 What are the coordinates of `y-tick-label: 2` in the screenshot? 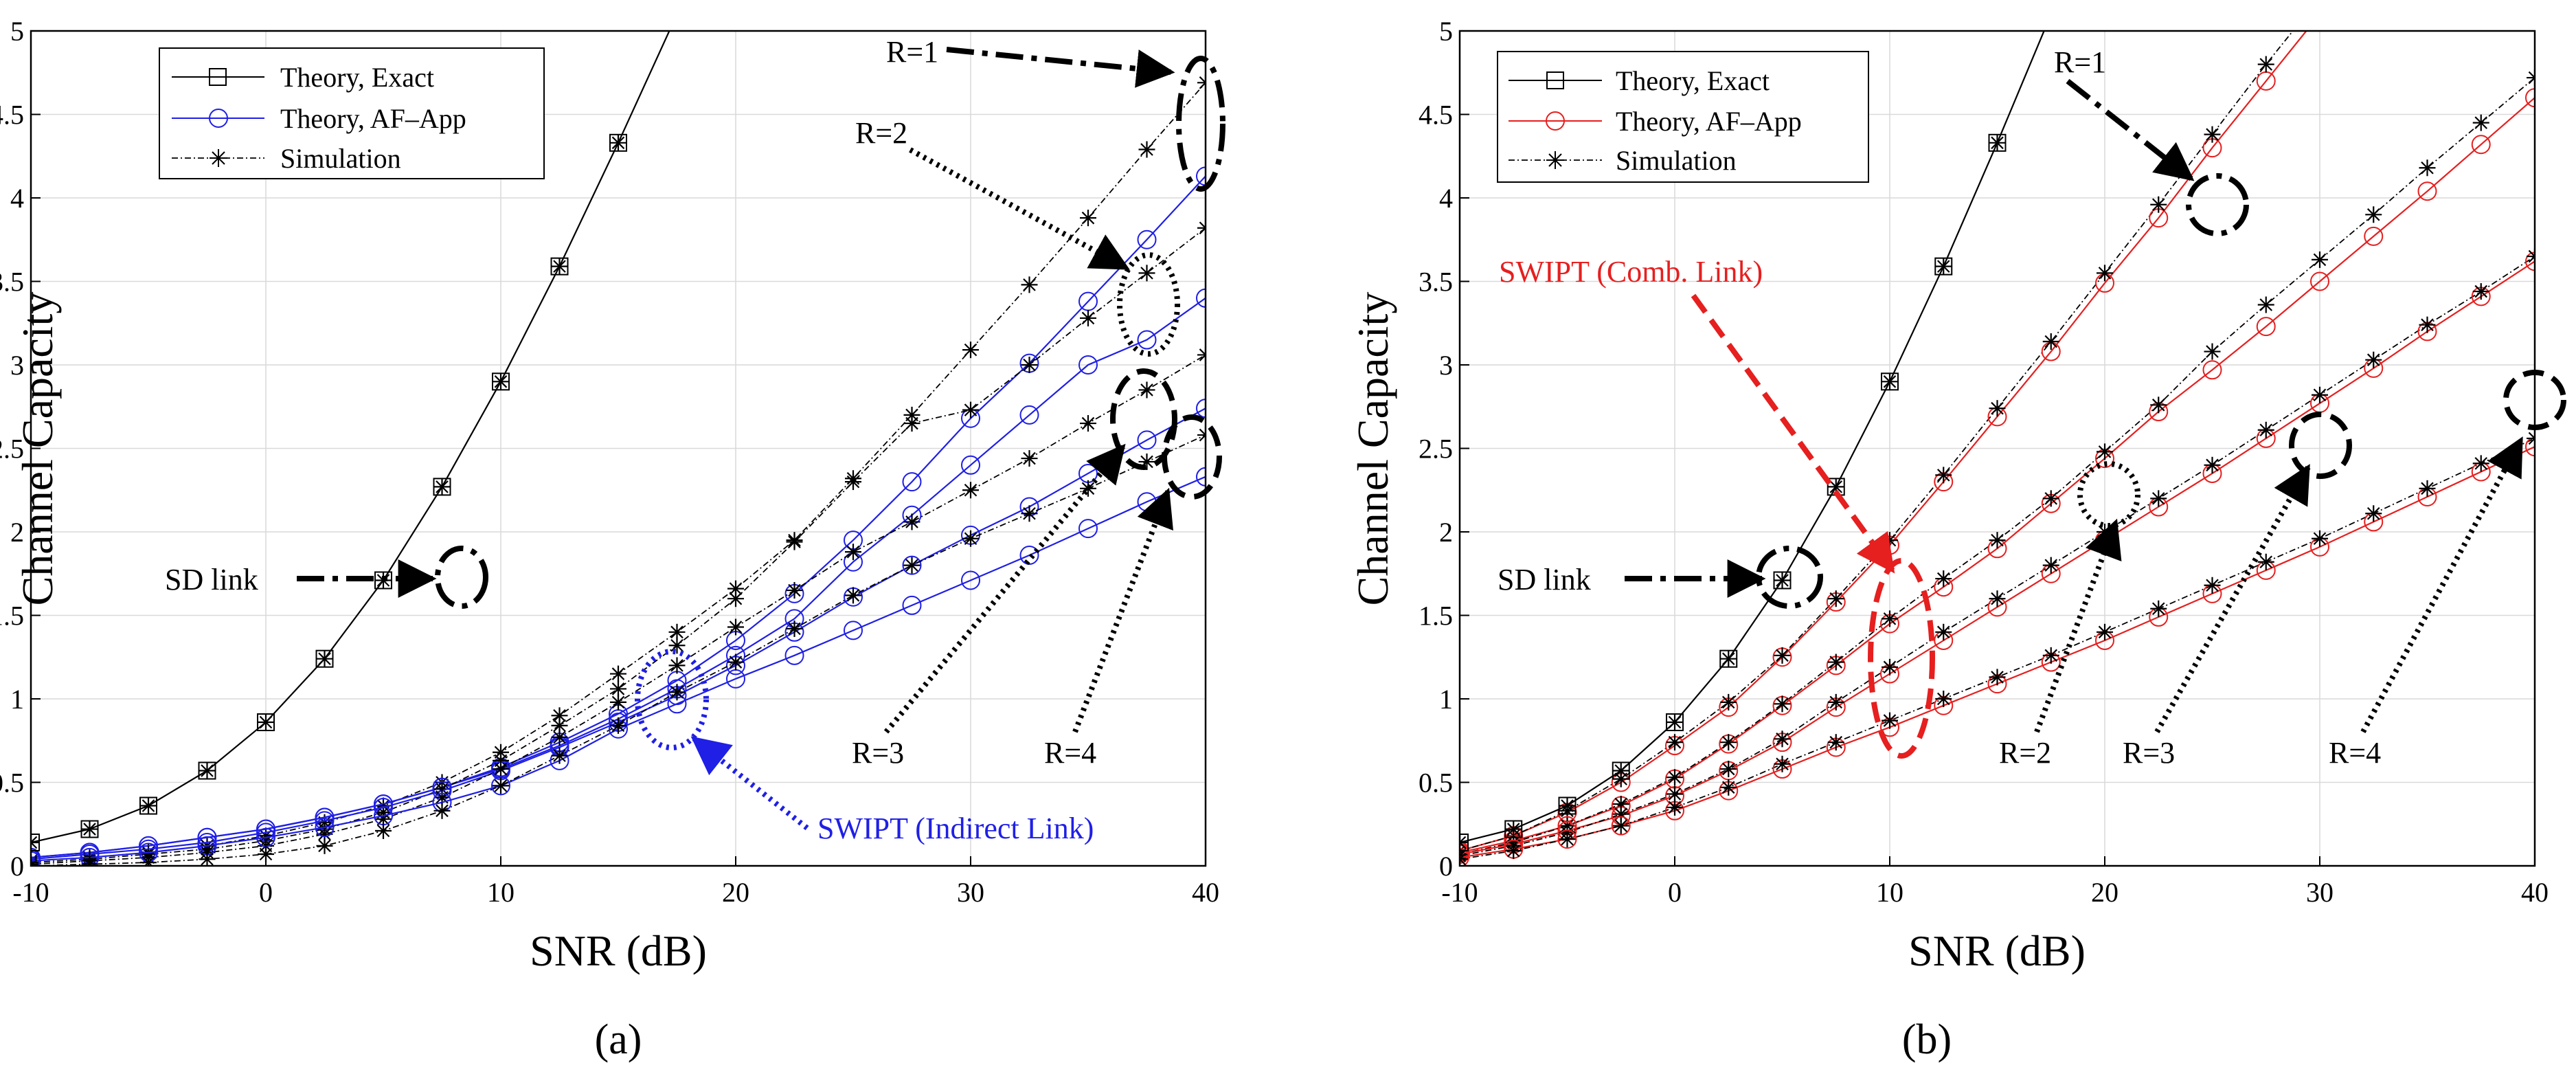 It's located at (17, 532).